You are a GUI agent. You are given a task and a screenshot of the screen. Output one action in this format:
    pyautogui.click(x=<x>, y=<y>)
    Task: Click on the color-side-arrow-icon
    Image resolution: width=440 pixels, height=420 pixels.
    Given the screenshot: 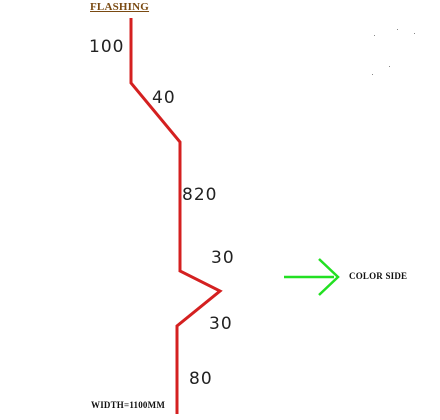 What is the action you would take?
    pyautogui.click(x=312, y=277)
    